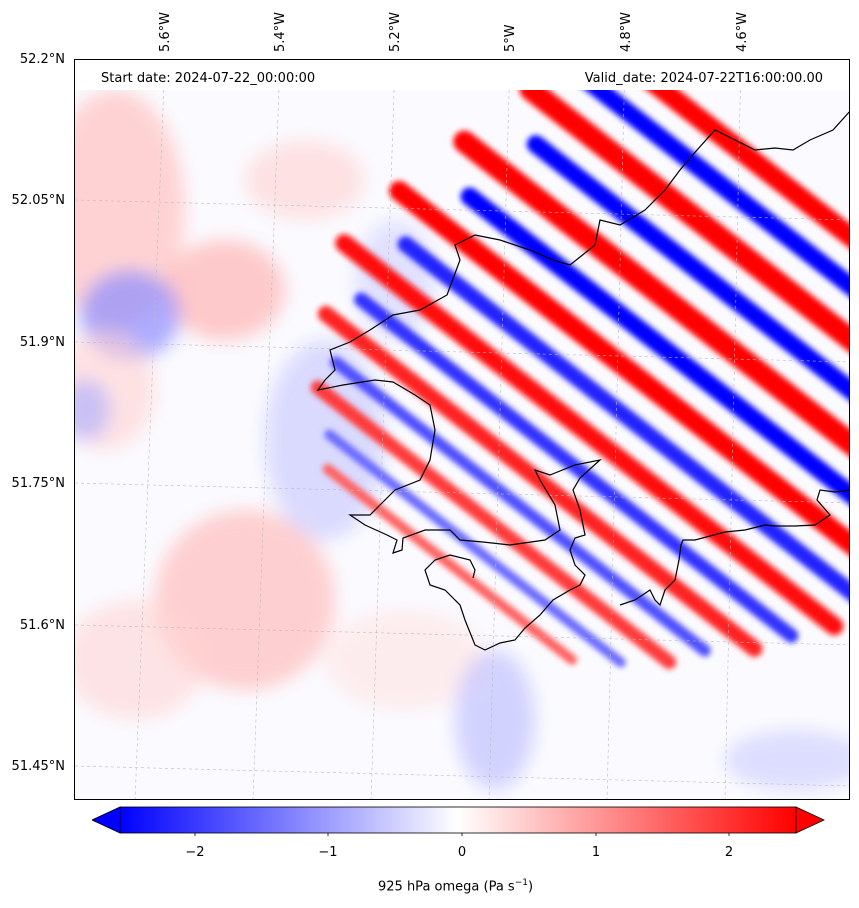 The image size is (859, 908). I want to click on colorbar-max-extend, so click(810, 820).